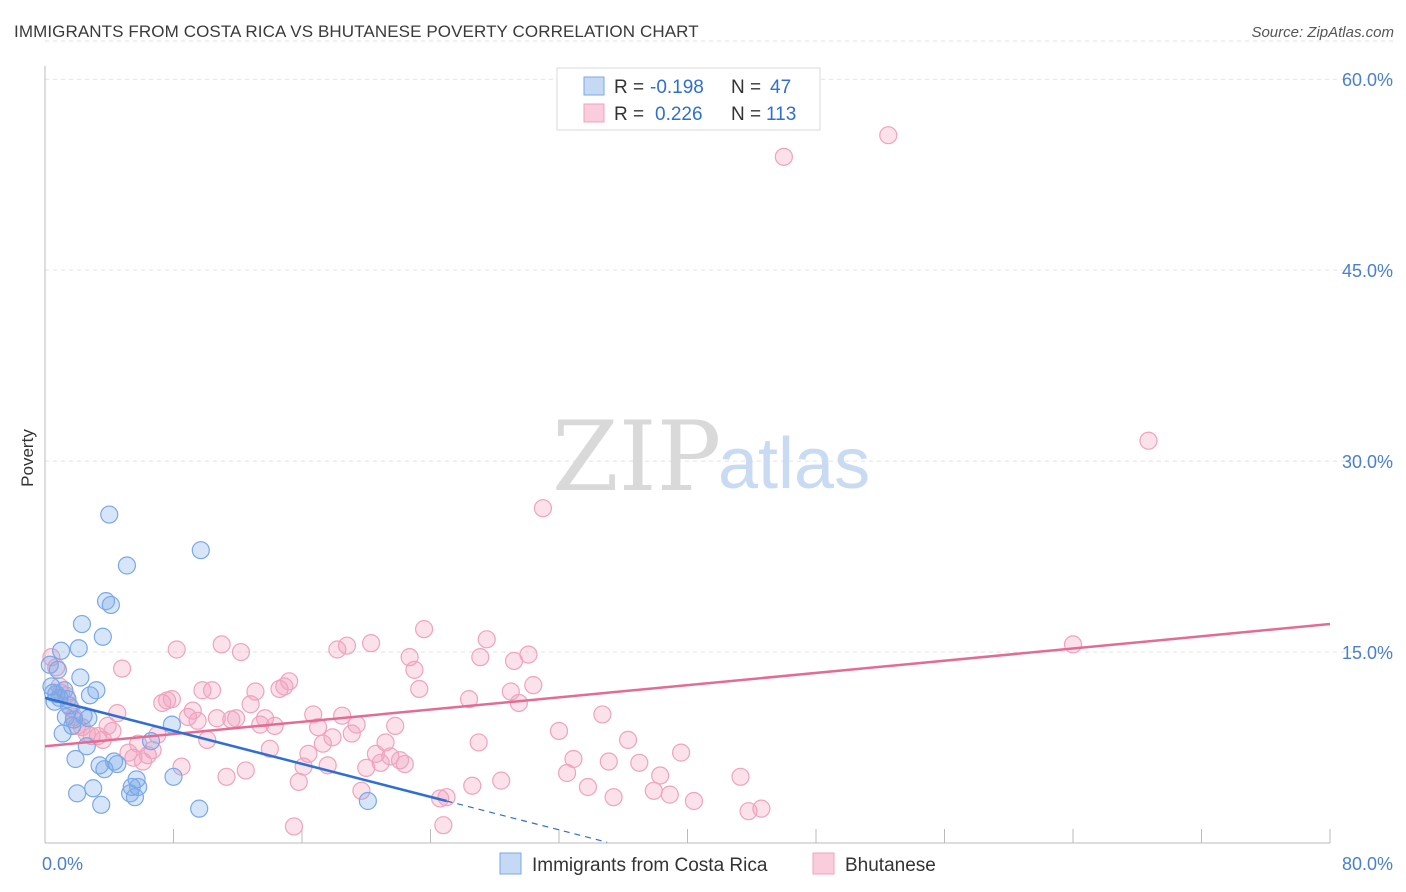 Image resolution: width=1406 pixels, height=892 pixels. I want to click on bottom-legend-label-costa-rica: Immigrants from Costa Rica, so click(650, 865).